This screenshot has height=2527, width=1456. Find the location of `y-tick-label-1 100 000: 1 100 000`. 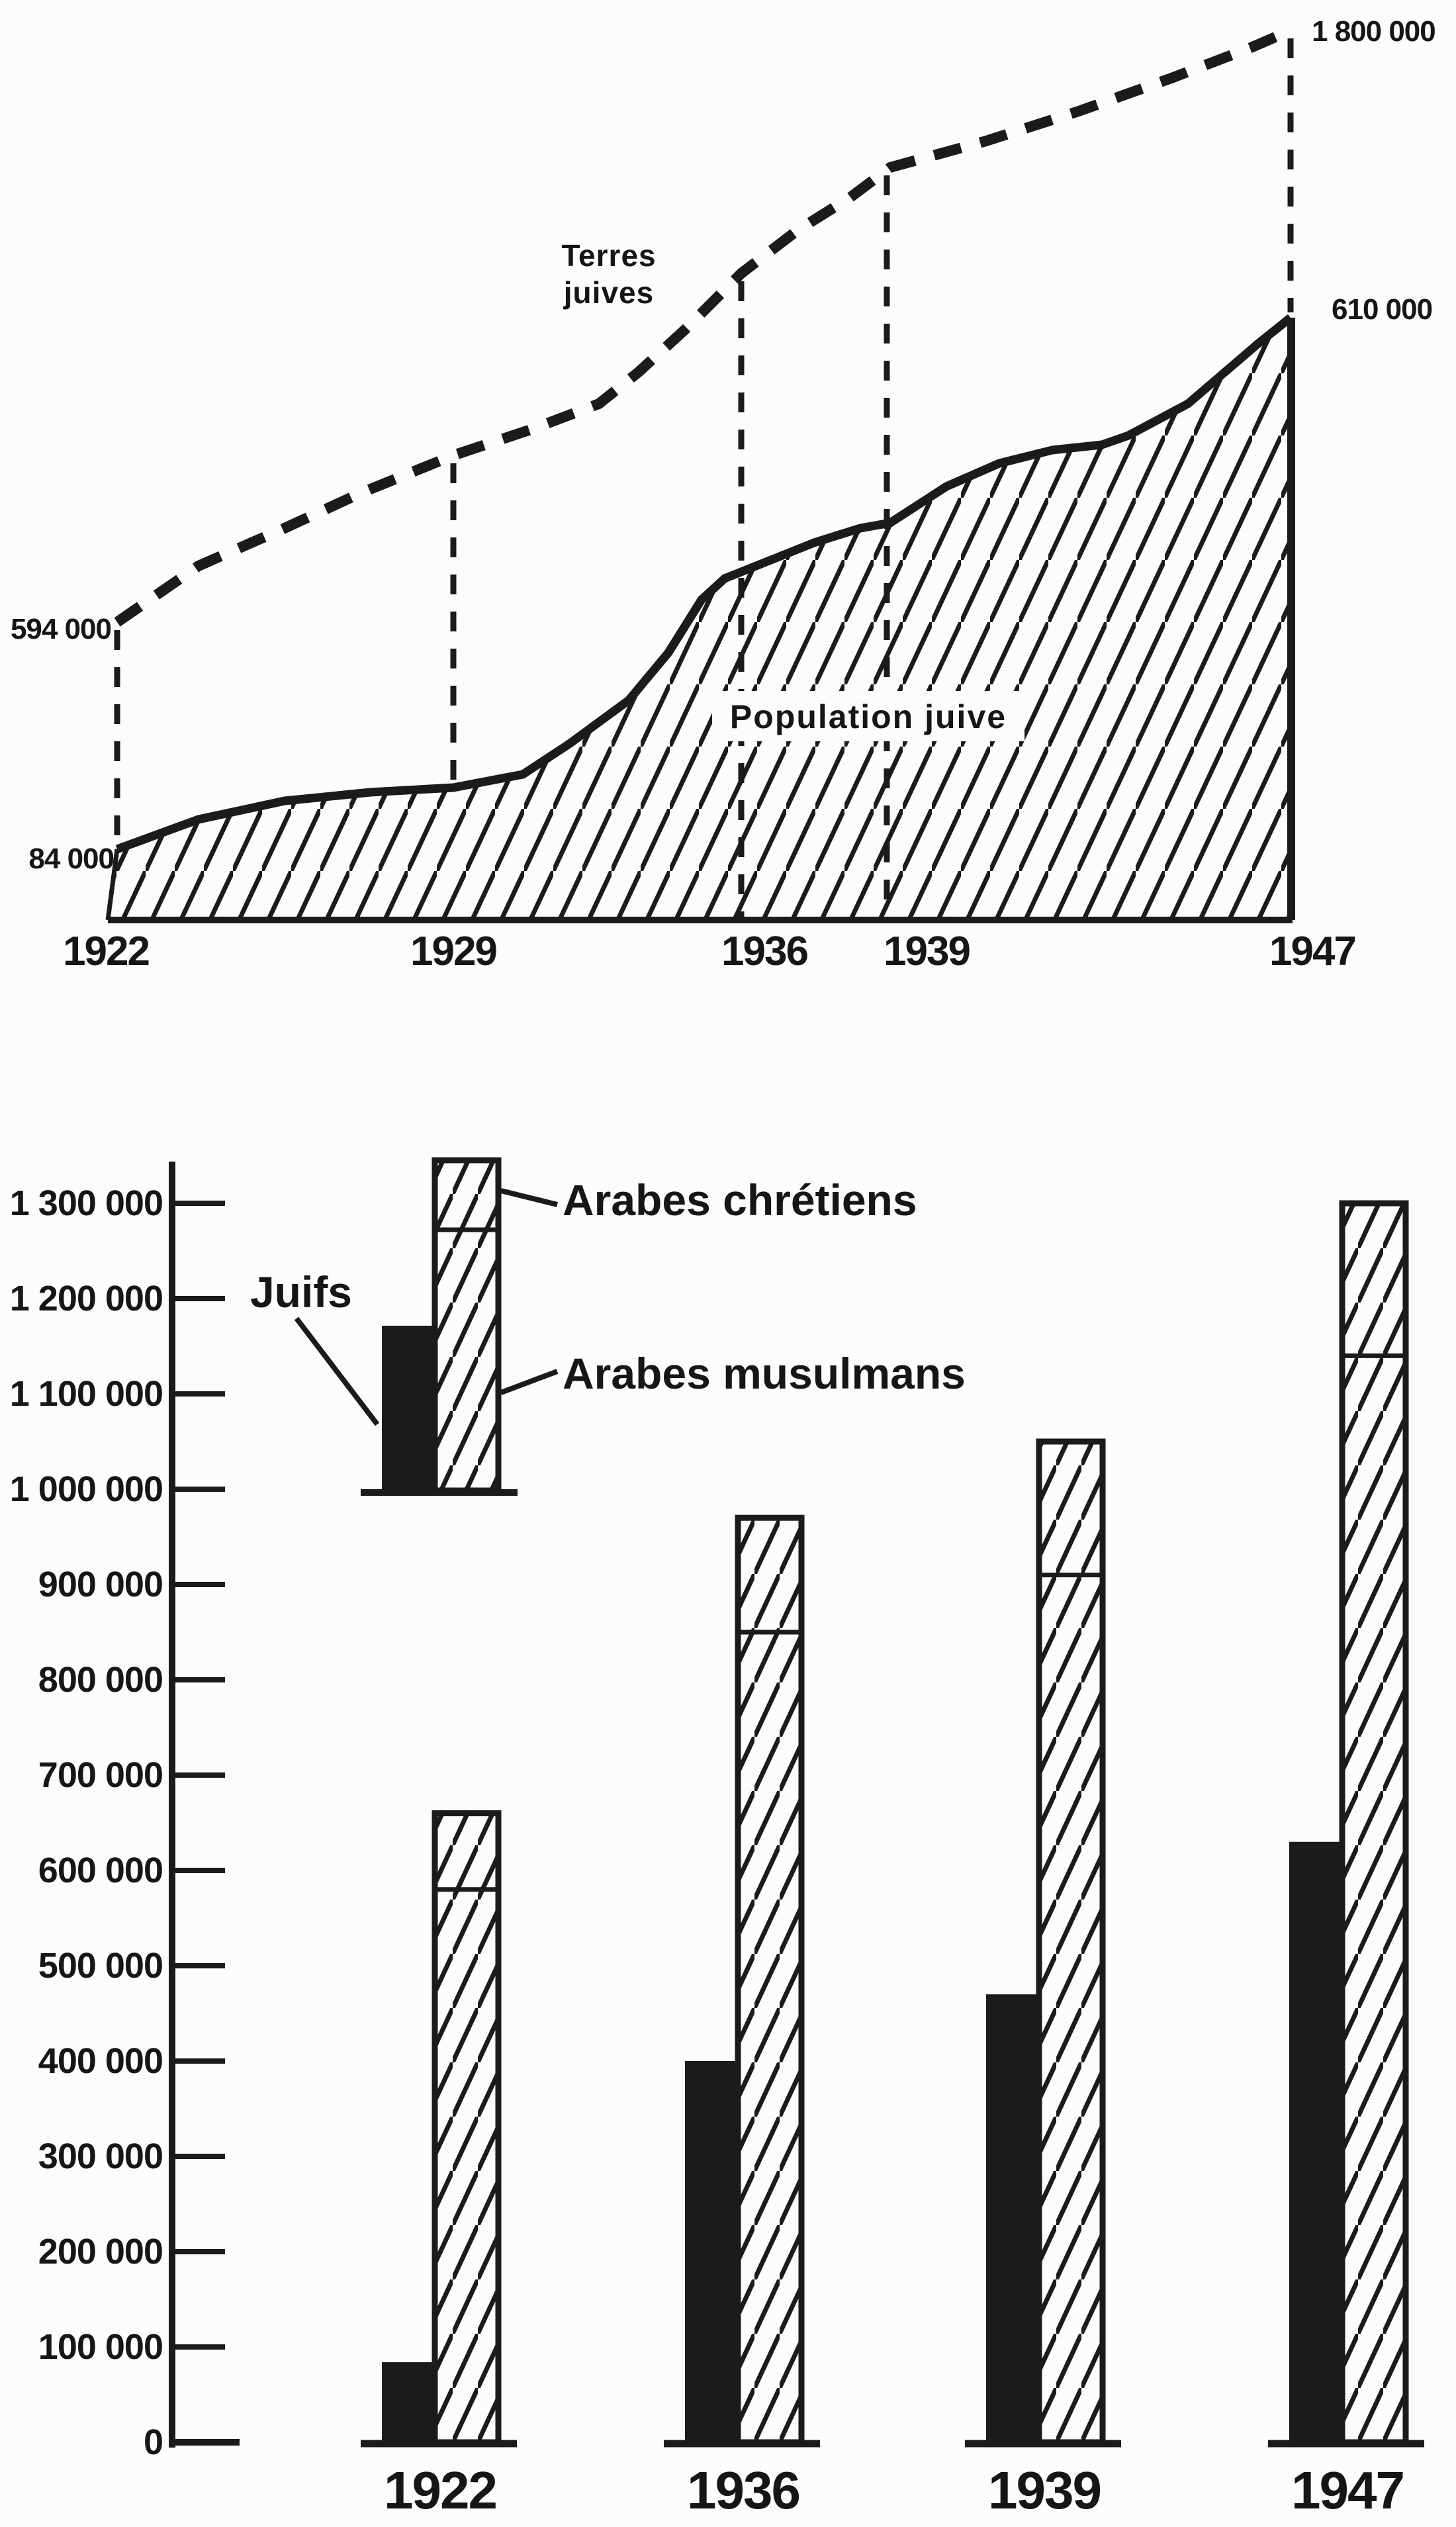

y-tick-label-1 100 000: 1 100 000 is located at coordinates (87, 1394).